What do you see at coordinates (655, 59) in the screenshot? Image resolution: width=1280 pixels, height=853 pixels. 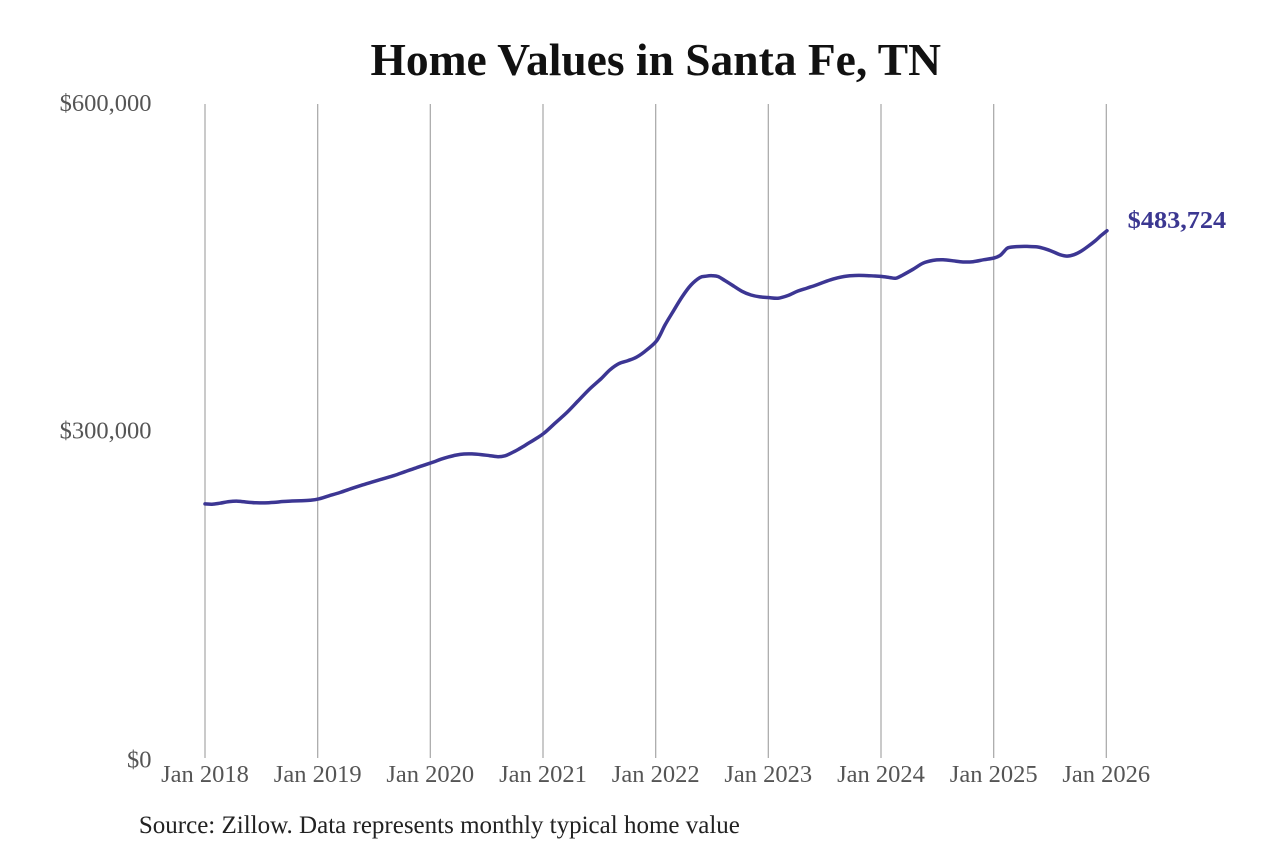 I see `svg-text: Home Values in Santa Fe, TN` at bounding box center [655, 59].